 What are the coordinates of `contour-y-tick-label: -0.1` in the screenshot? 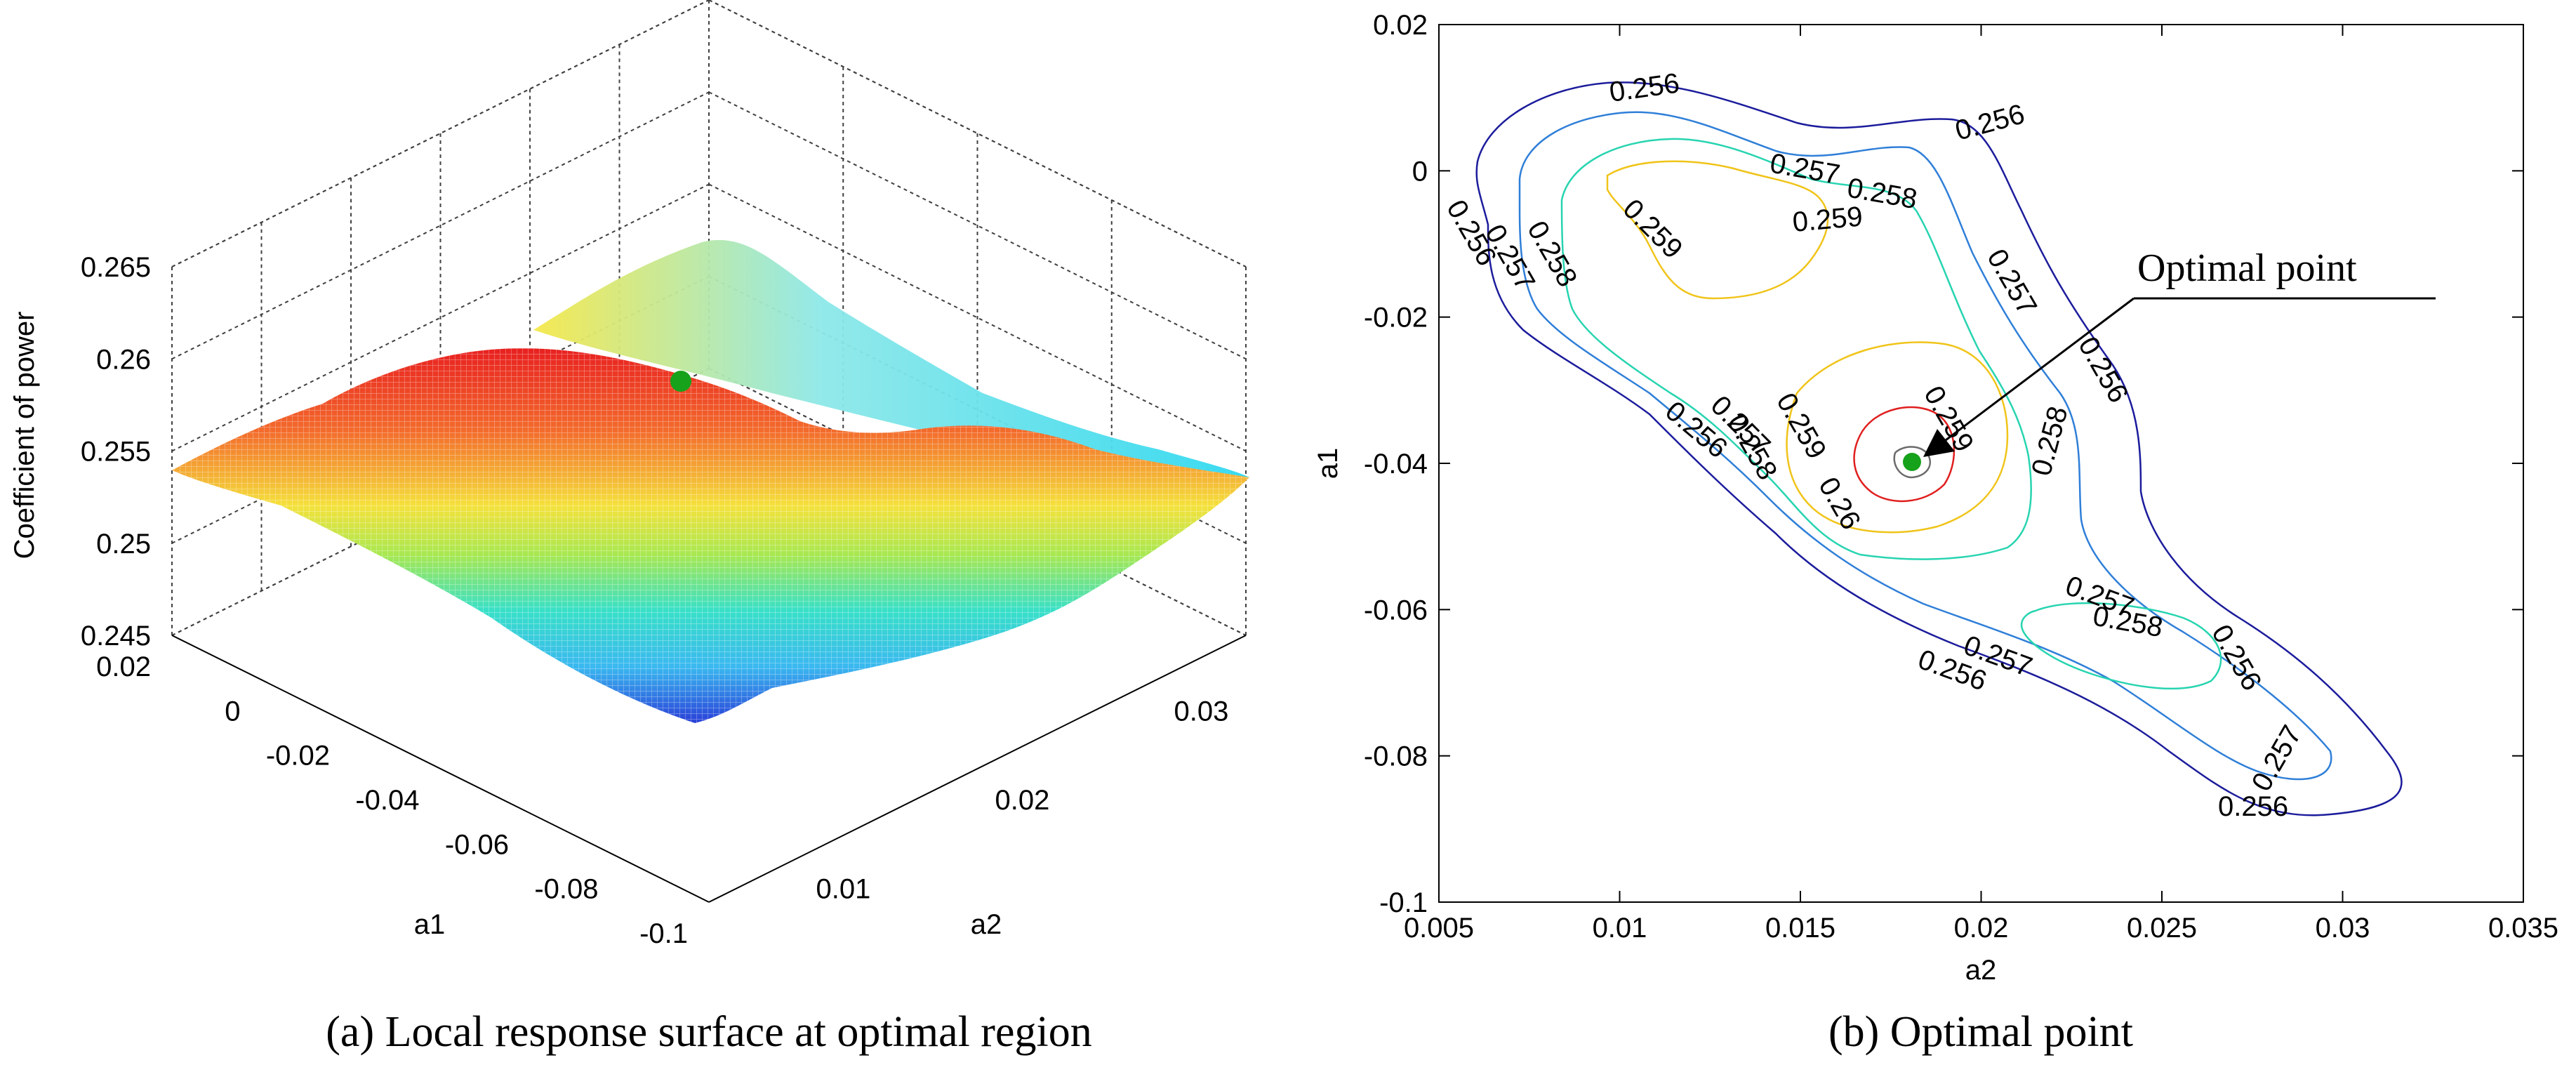 It's located at (1404, 902).